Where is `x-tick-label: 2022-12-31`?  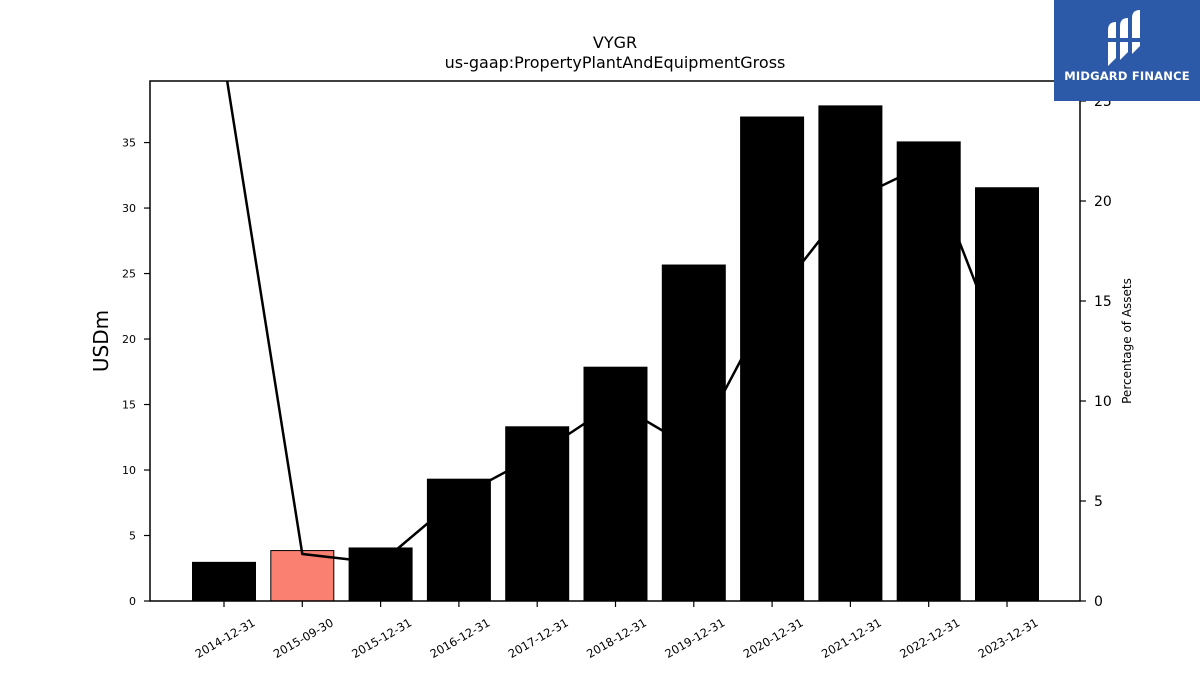 x-tick-label: 2022-12-31 is located at coordinates (929, 638).